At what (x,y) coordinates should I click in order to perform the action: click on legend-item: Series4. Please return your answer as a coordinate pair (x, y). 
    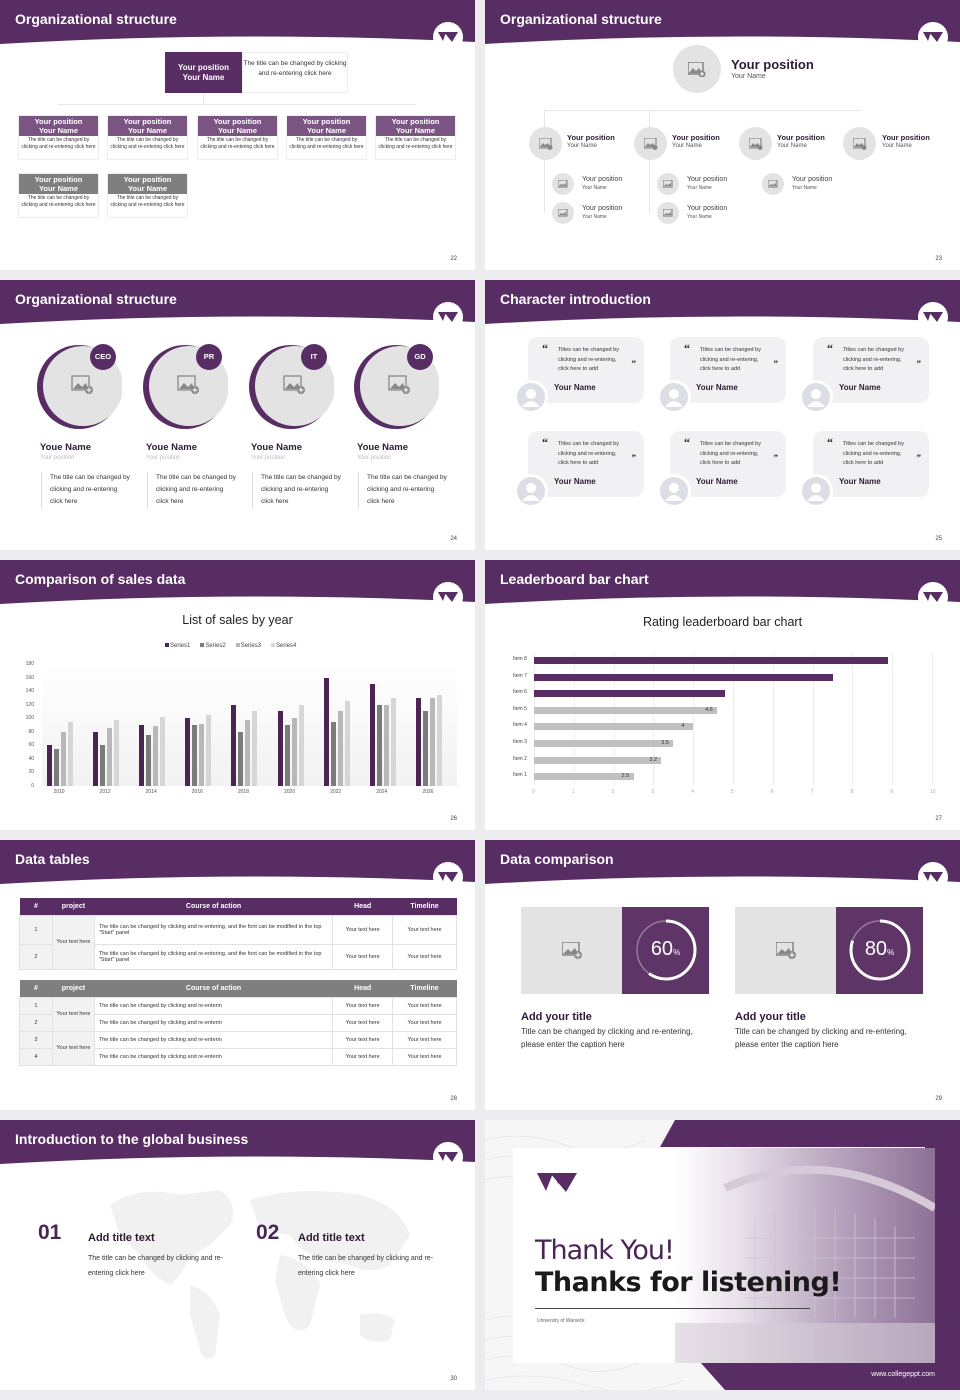
    Looking at the image, I should click on (283, 646).